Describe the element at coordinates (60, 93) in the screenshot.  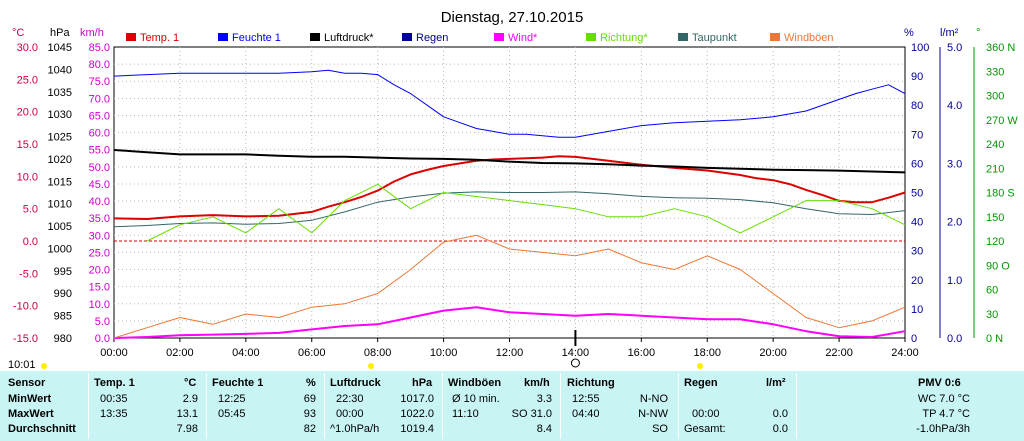
I see `axis-tick-label: 1035` at that location.